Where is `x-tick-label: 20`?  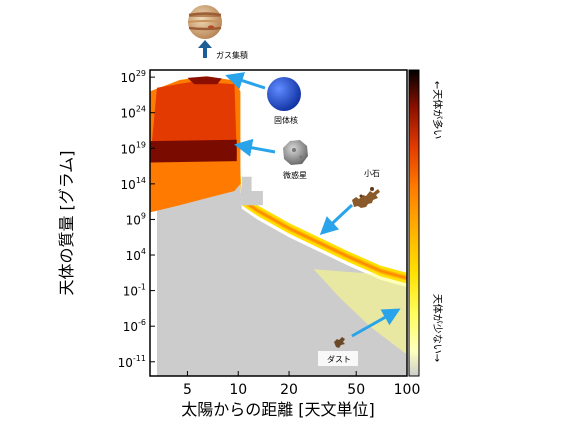 x-tick-label: 20 is located at coordinates (289, 390).